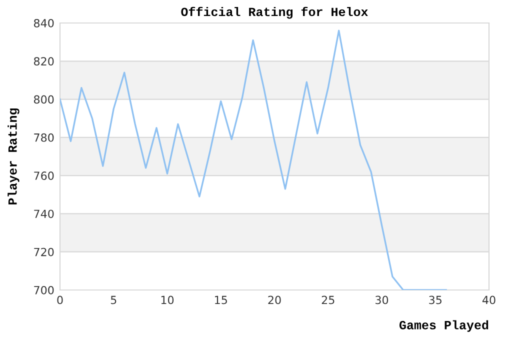 The height and width of the screenshot is (340, 510). Describe the element at coordinates (44, 61) in the screenshot. I see `y-tick-label: 820` at that location.